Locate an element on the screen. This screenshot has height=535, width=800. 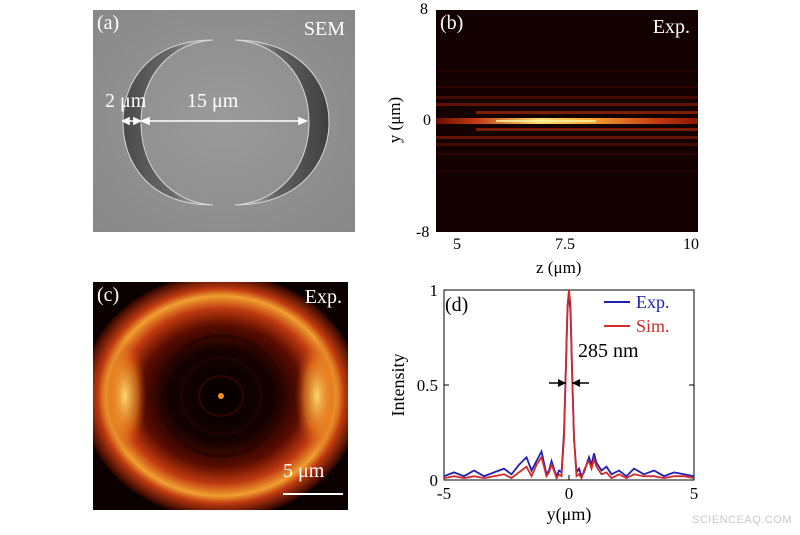
dim-large-label: 15 μm is located at coordinates (213, 101).